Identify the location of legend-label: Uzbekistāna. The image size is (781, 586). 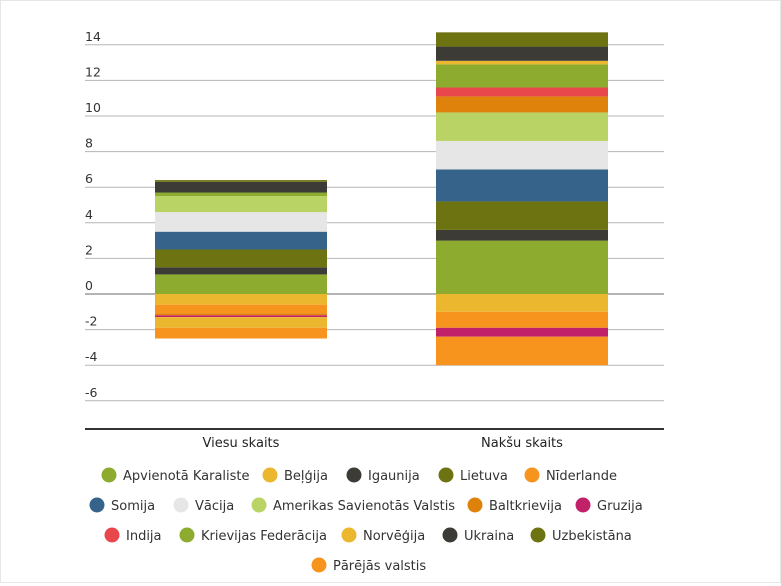
(592, 536).